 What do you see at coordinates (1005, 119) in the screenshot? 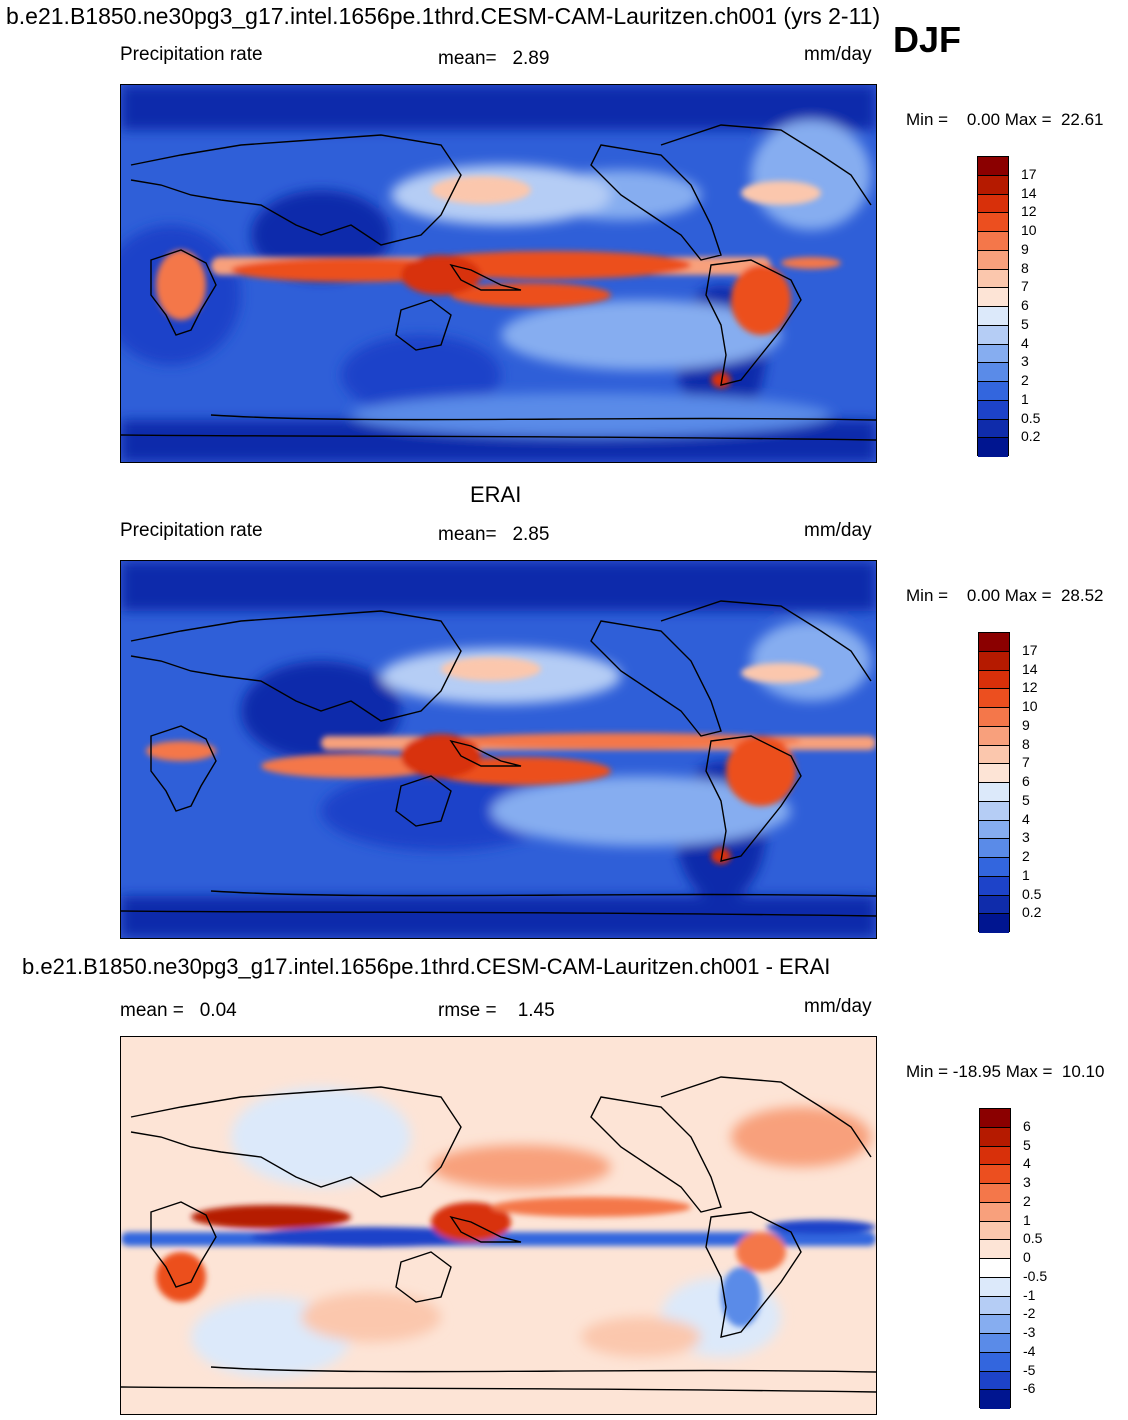
I see `panel1-minmax: Min = 0.00 Max = 22.61` at bounding box center [1005, 119].